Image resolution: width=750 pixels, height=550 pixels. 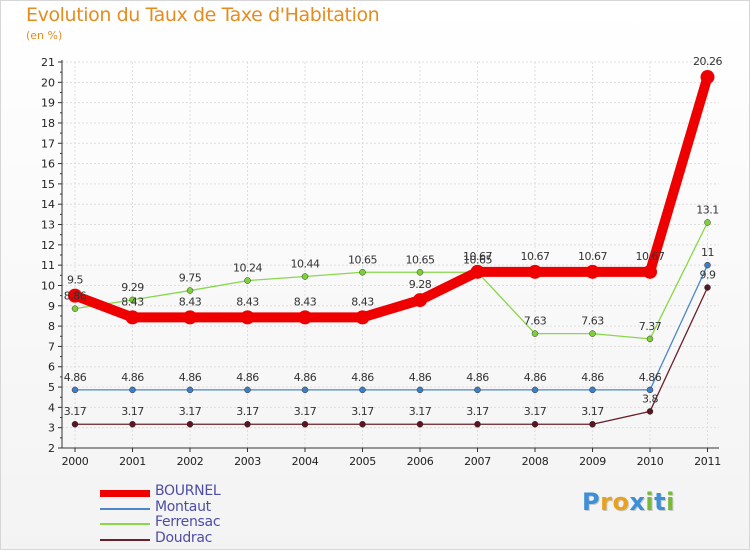 I want to click on data-label: 9.5, so click(x=75, y=280).